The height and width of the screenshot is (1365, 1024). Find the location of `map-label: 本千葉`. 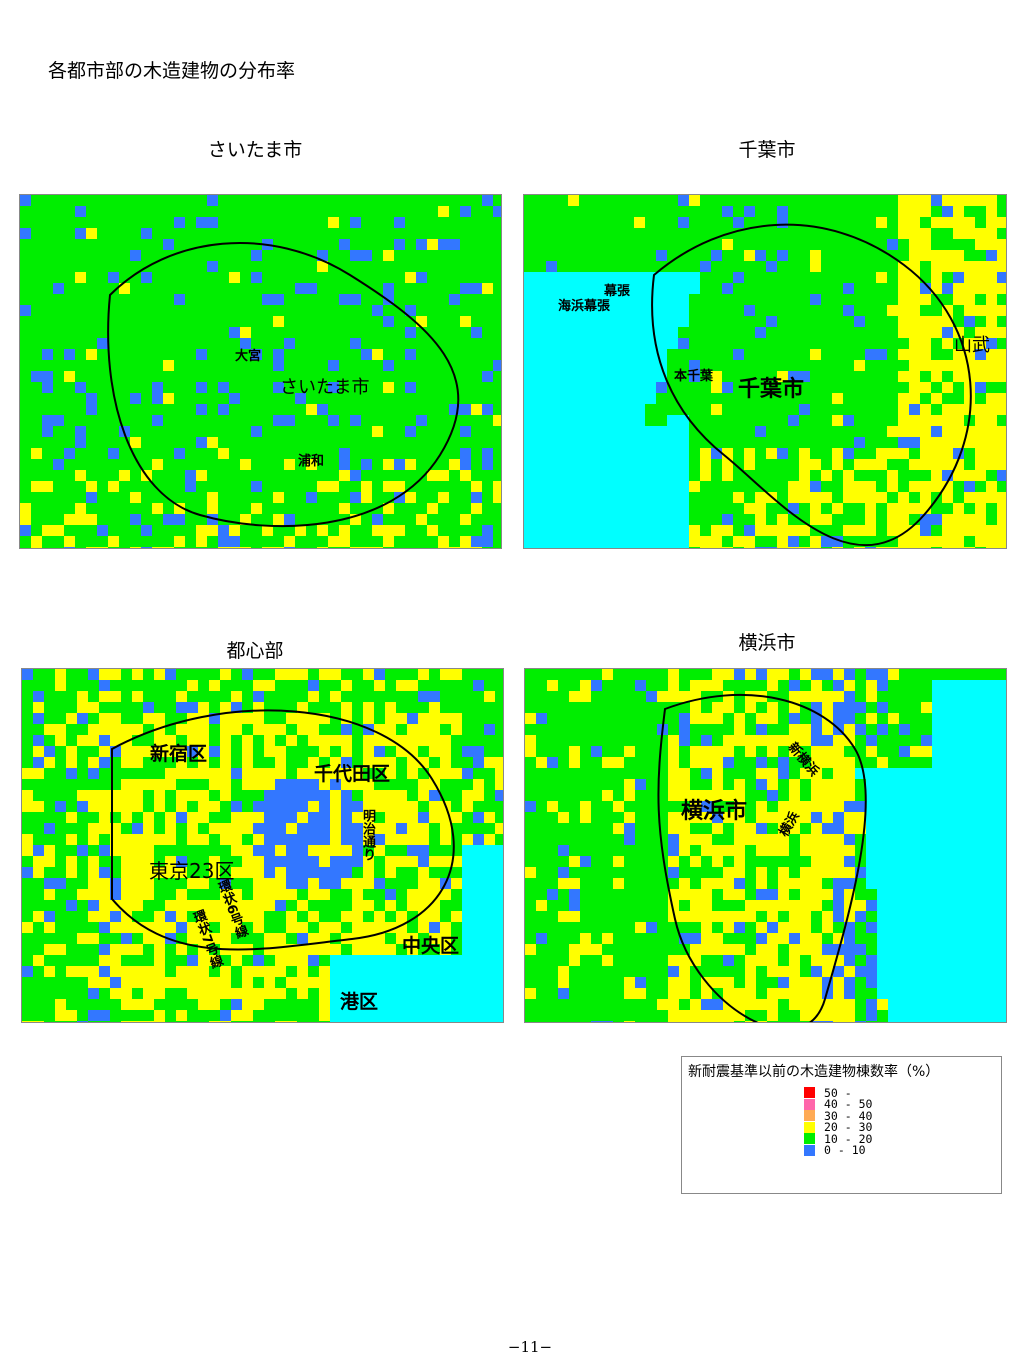

map-label: 本千葉 is located at coordinates (694, 376).